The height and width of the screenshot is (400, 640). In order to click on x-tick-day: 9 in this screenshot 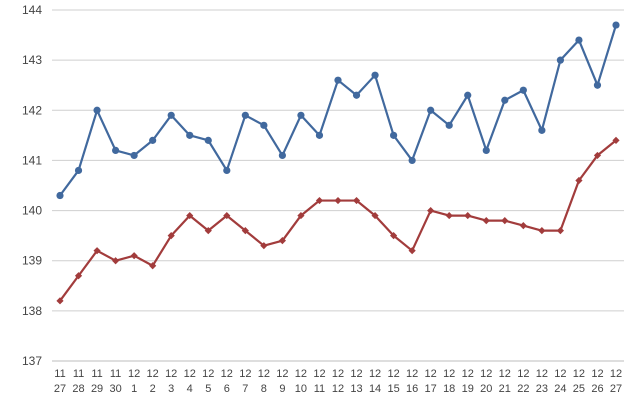, I will do `click(282, 389)`.